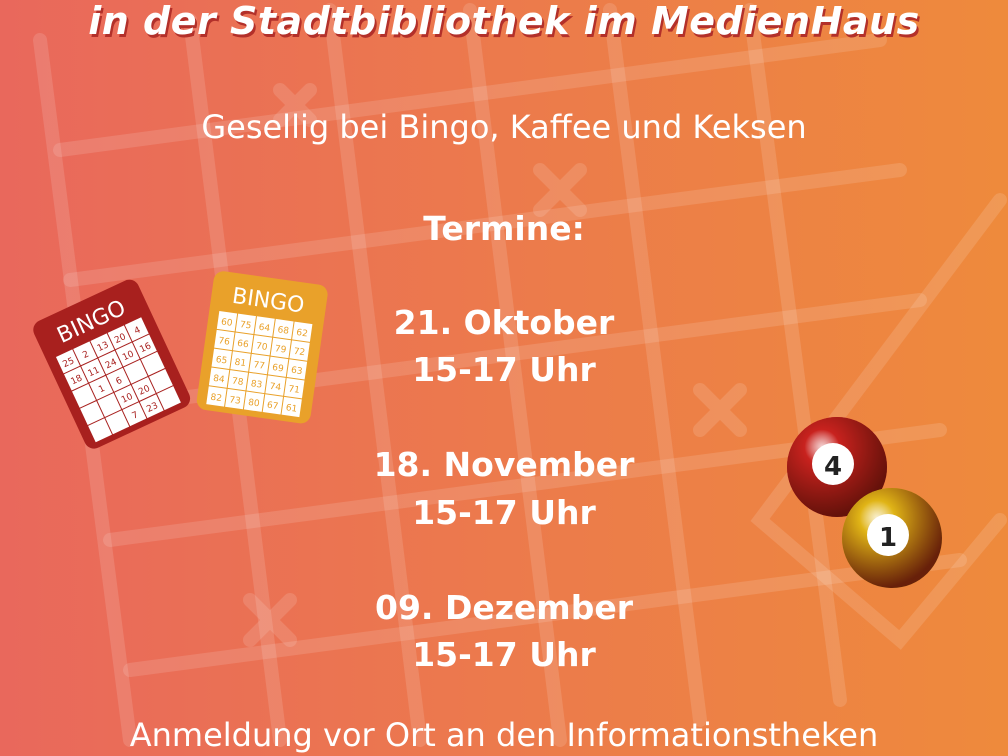 The width and height of the screenshot is (1008, 756). I want to click on date-3: 09. Dezember, so click(504, 607).